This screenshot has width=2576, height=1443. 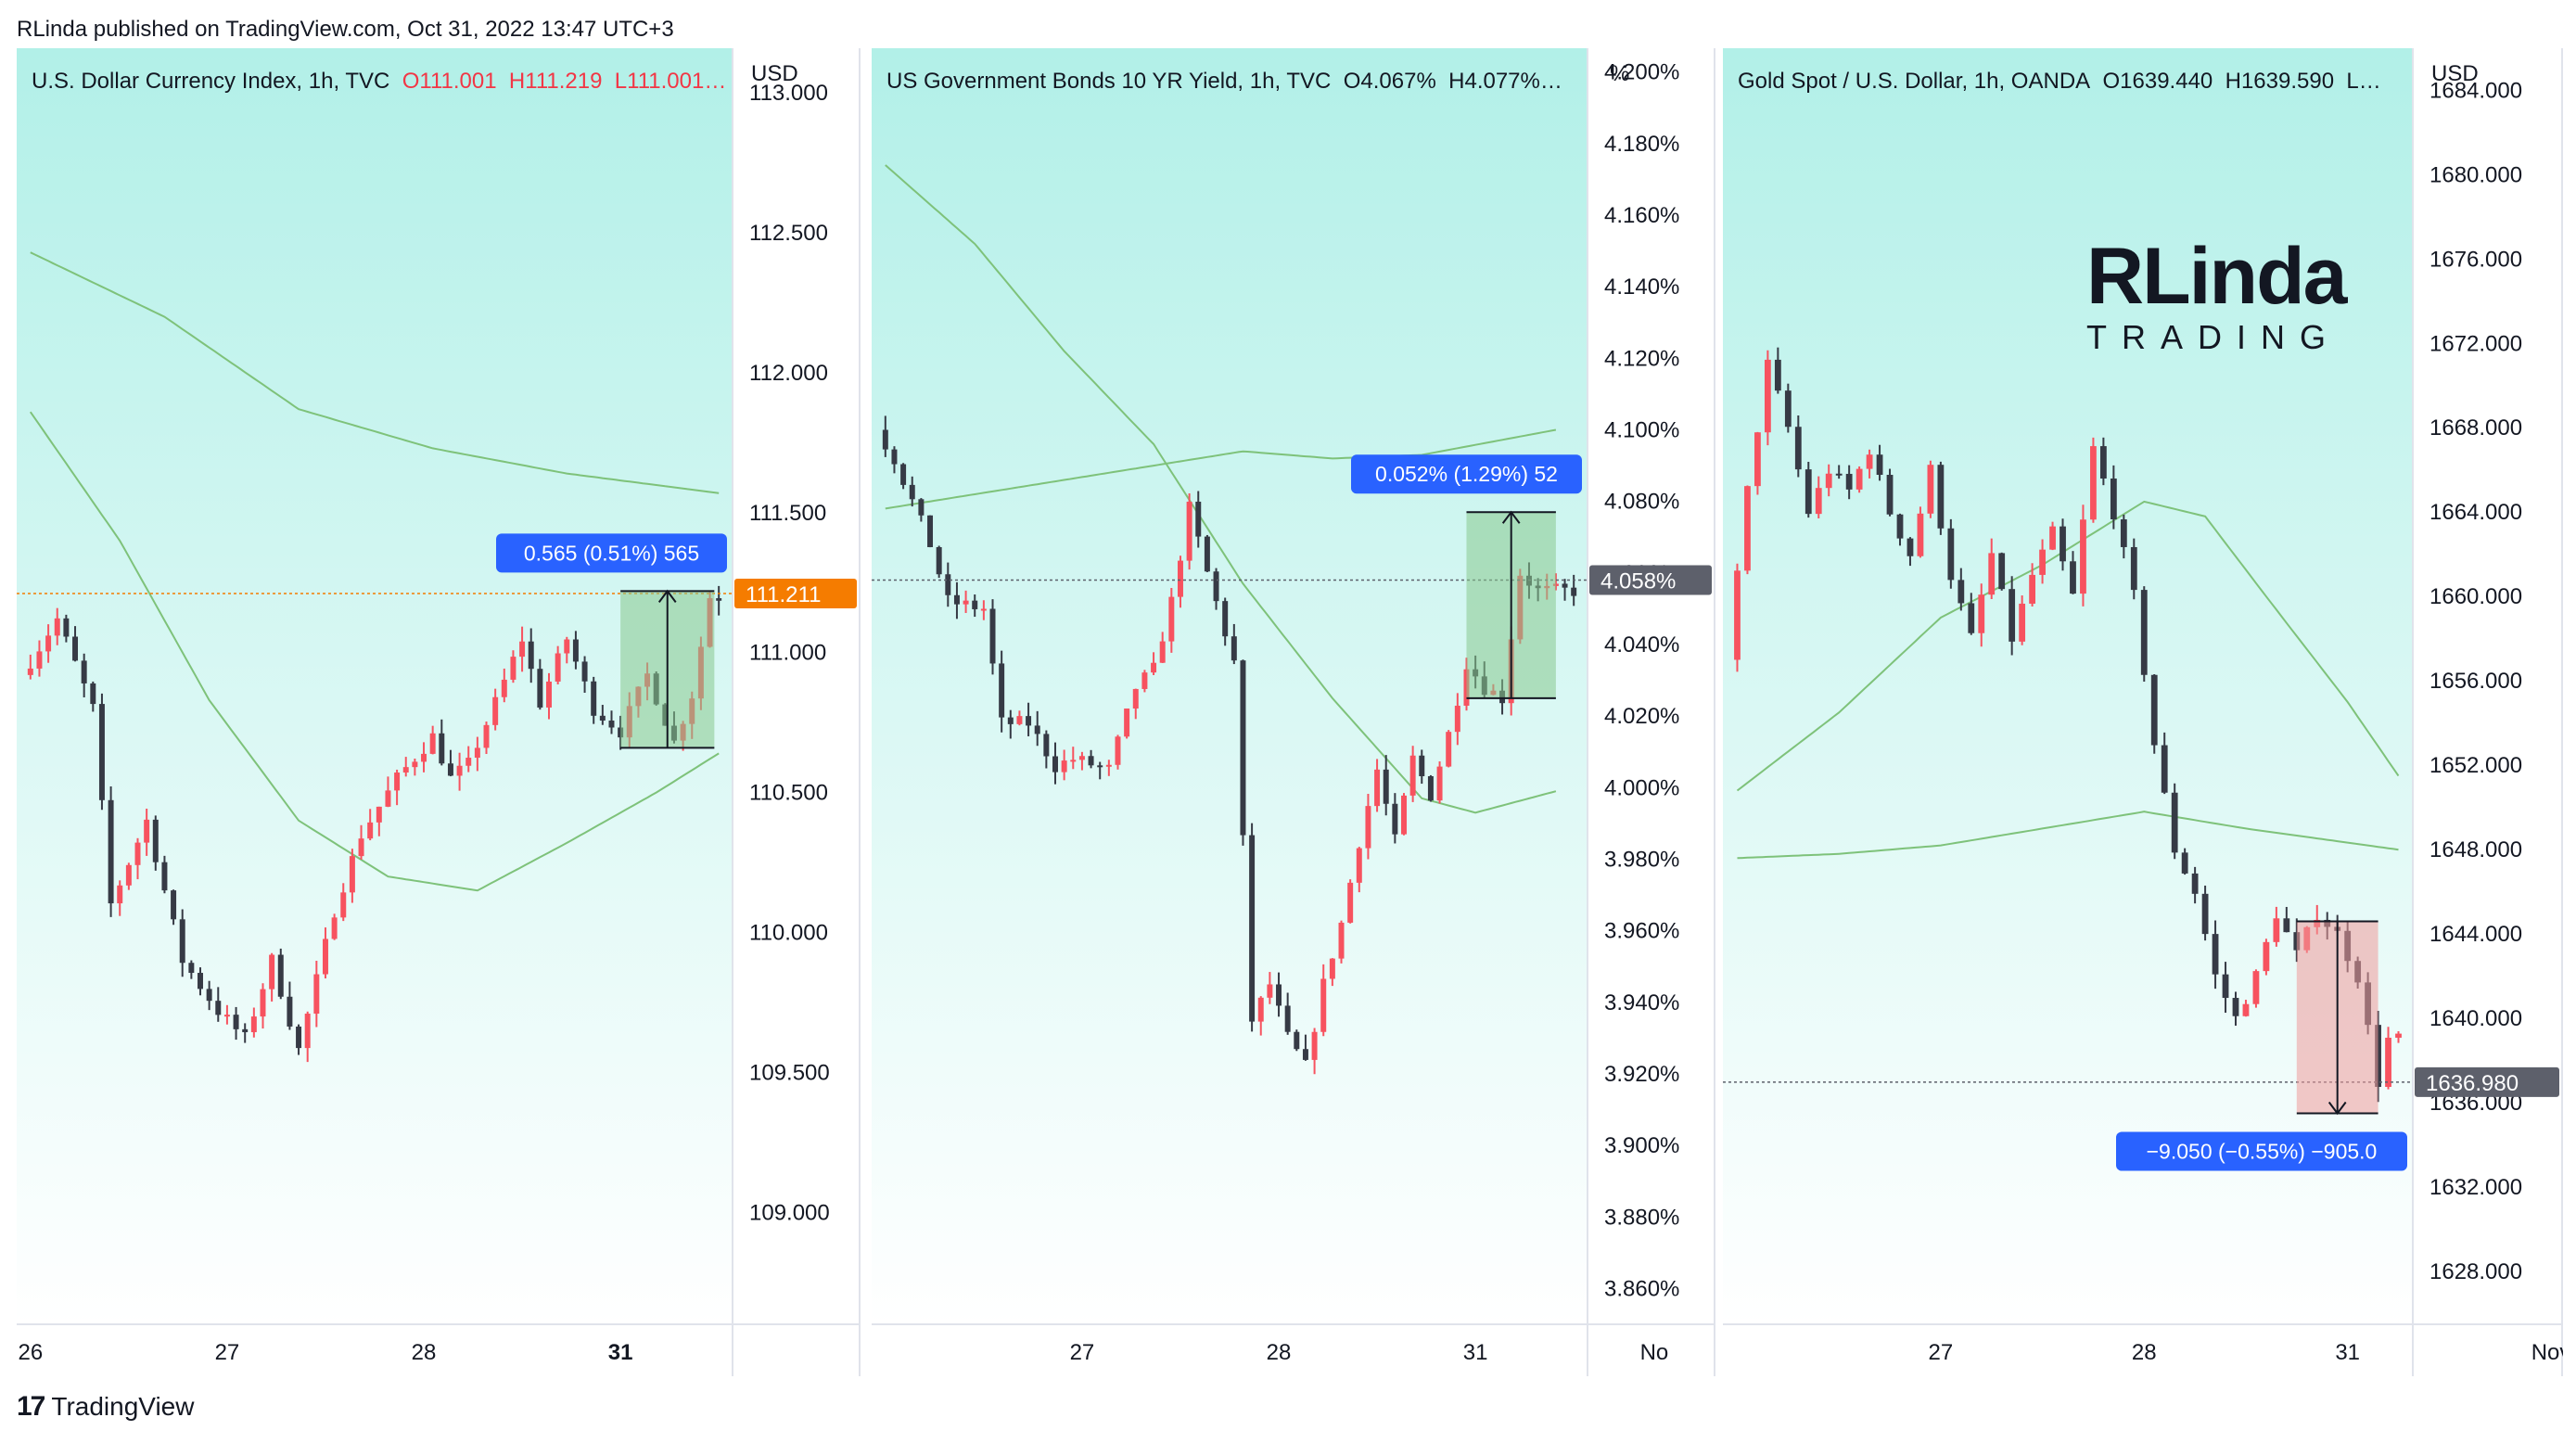 What do you see at coordinates (789, 933) in the screenshot?
I see `price-tick-label: 110.000` at bounding box center [789, 933].